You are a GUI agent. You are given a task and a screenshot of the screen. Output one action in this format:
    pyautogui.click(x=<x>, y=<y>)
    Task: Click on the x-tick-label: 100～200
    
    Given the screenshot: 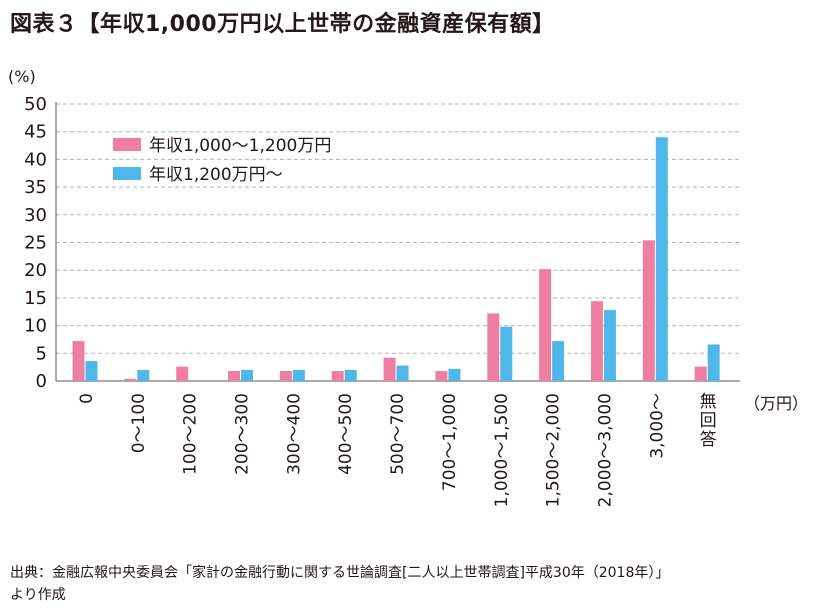 What is the action you would take?
    pyautogui.click(x=191, y=434)
    